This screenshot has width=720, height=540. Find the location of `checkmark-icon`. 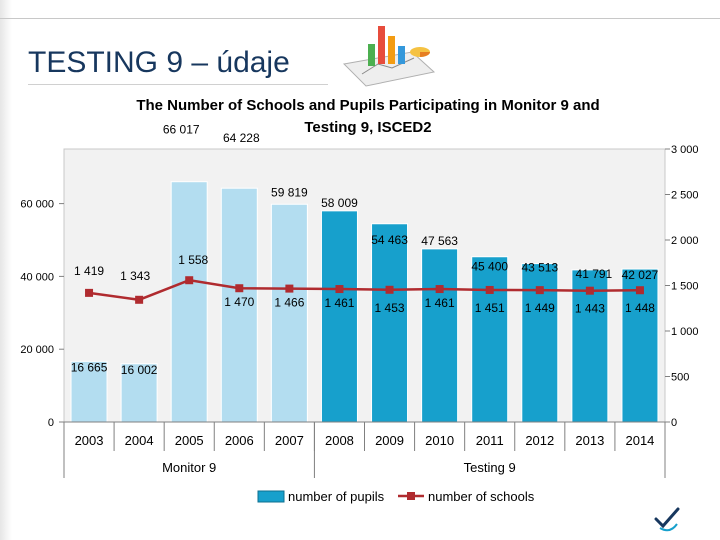

checkmark-icon is located at coordinates (667, 519).